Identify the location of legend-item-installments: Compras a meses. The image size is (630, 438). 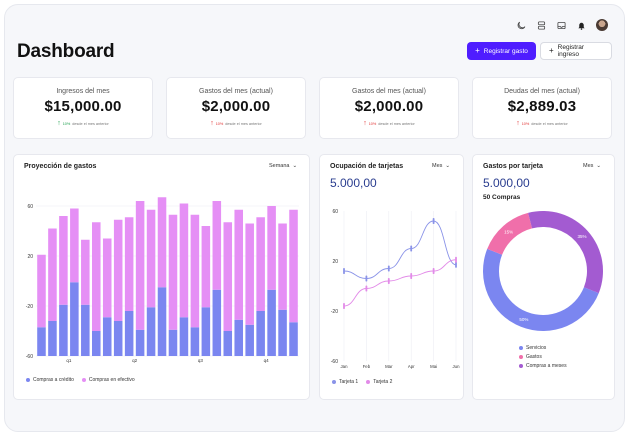
(543, 366).